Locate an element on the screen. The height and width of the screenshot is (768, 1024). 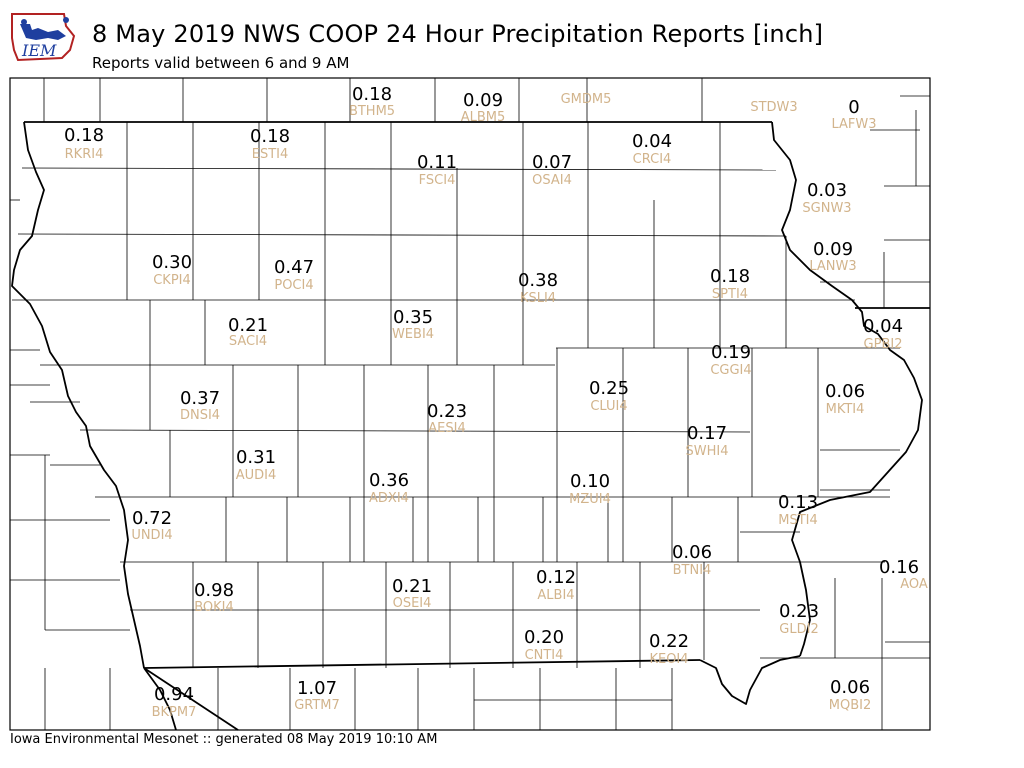
station-value: 0.47 is located at coordinates (294, 267).